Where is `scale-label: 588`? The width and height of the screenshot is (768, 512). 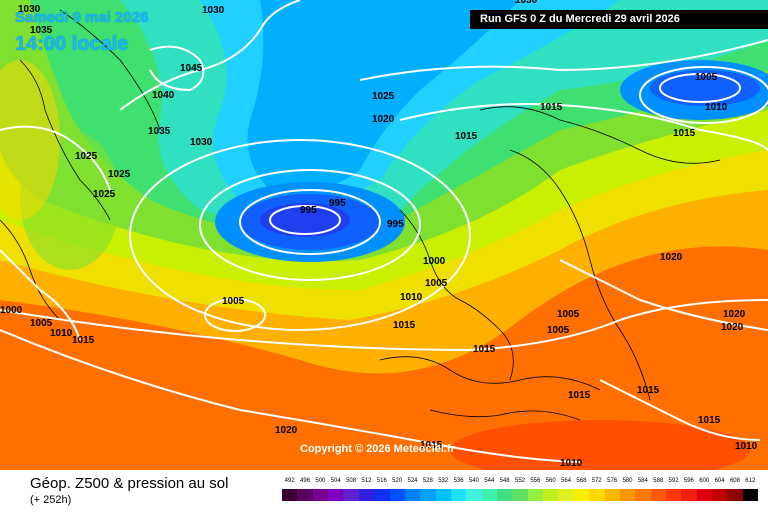 scale-label: 588 is located at coordinates (658, 481).